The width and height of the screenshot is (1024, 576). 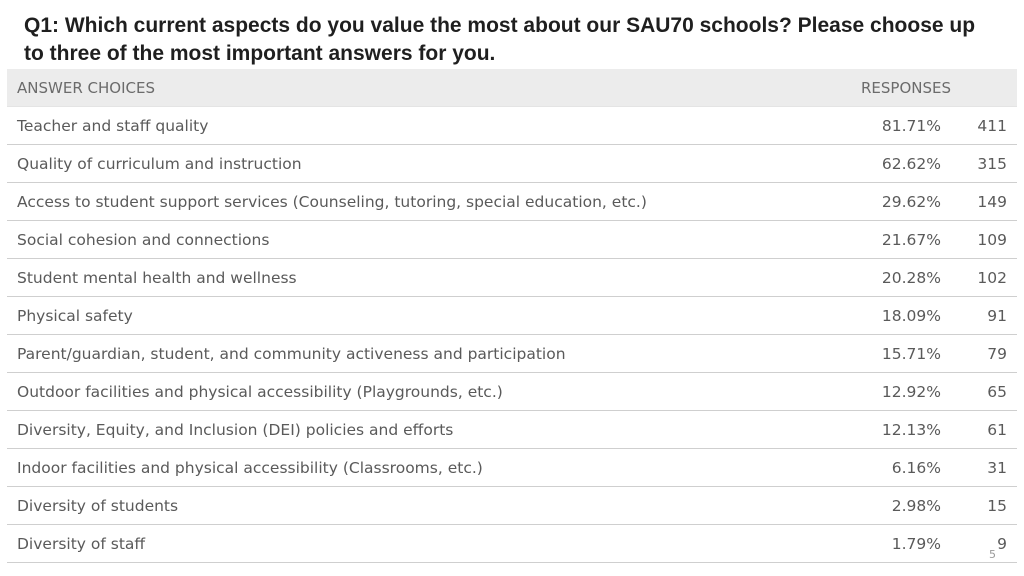 What do you see at coordinates (997, 505) in the screenshot?
I see `response-count: 15` at bounding box center [997, 505].